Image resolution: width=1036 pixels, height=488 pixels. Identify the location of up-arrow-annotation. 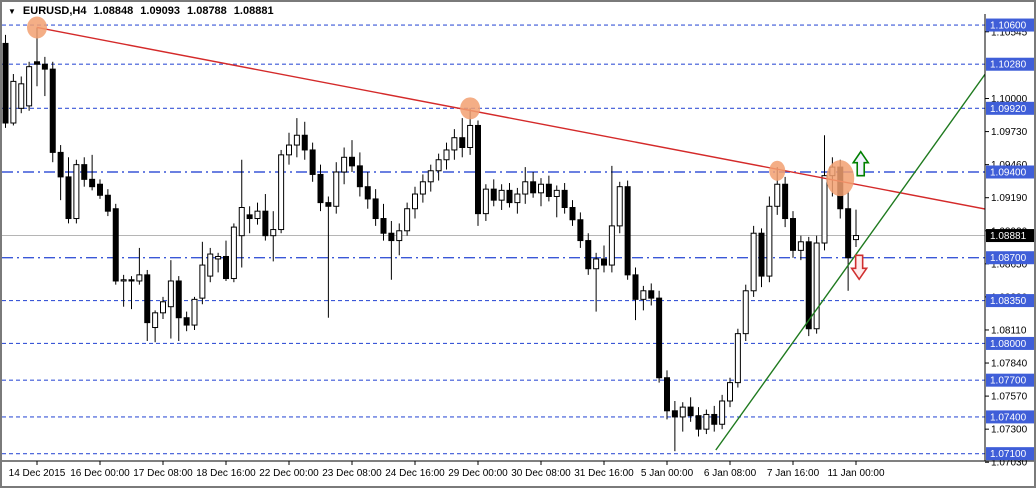
(860, 163).